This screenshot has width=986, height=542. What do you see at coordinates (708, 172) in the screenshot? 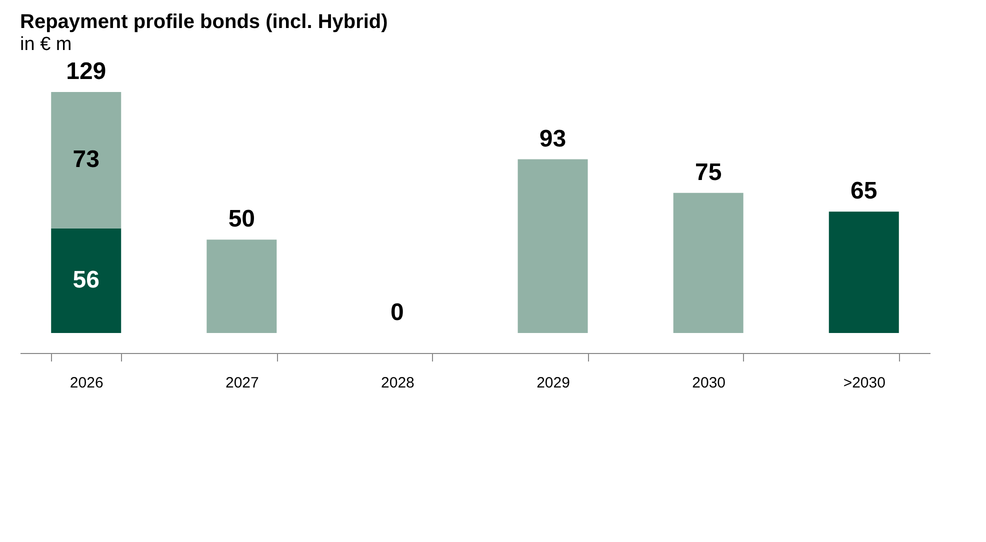
I see `data-label: 75` at bounding box center [708, 172].